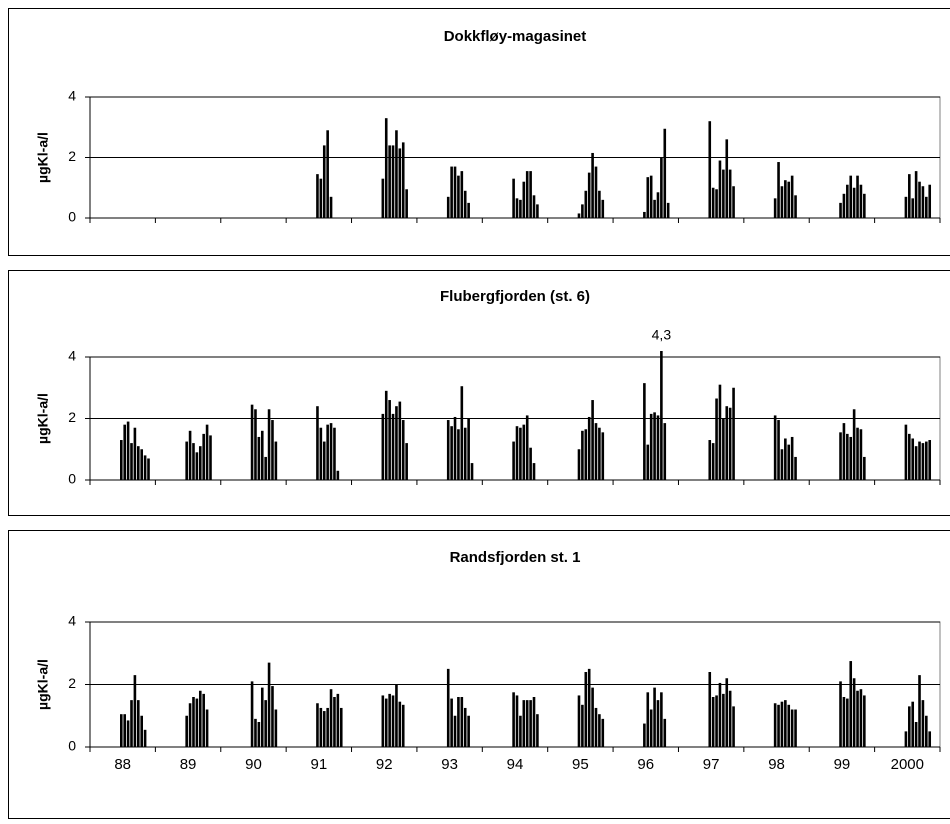 This screenshot has width=950, height=824. Describe the element at coordinates (72, 96) in the screenshot. I see `y-tick-label: 4` at that location.